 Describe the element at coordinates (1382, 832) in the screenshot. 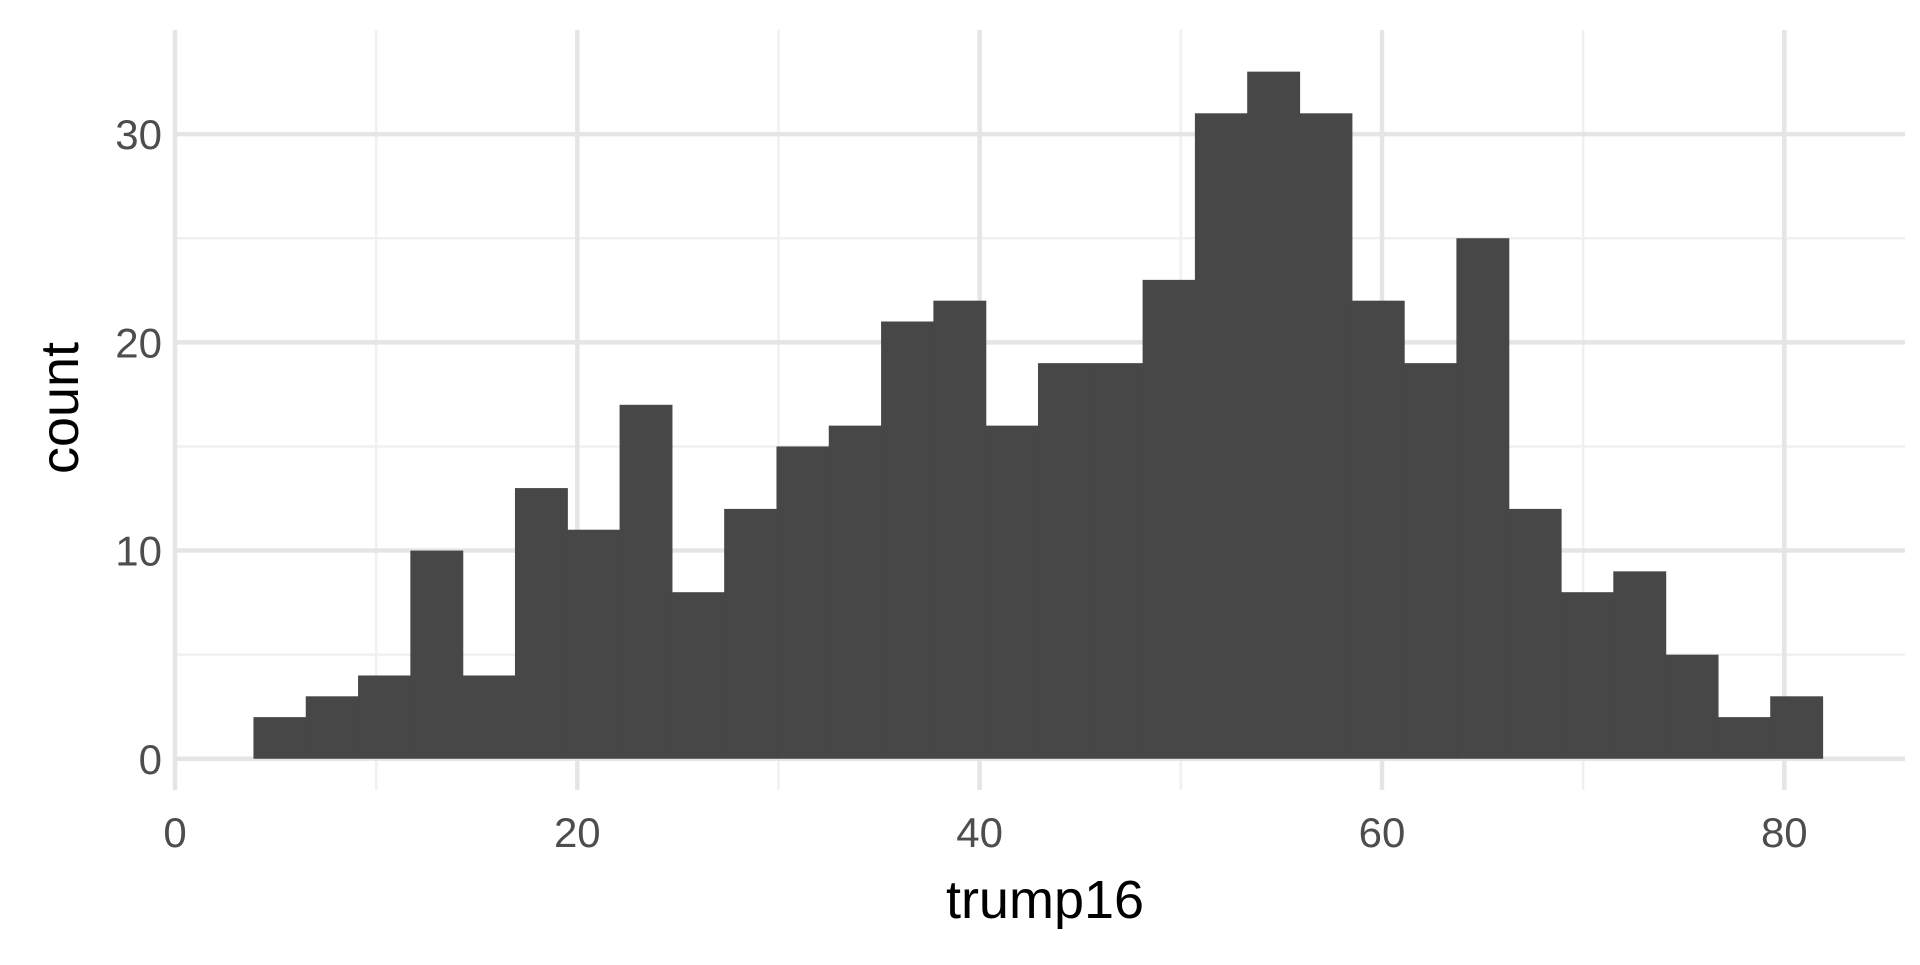

I see `x-tick-label: 60` at that location.